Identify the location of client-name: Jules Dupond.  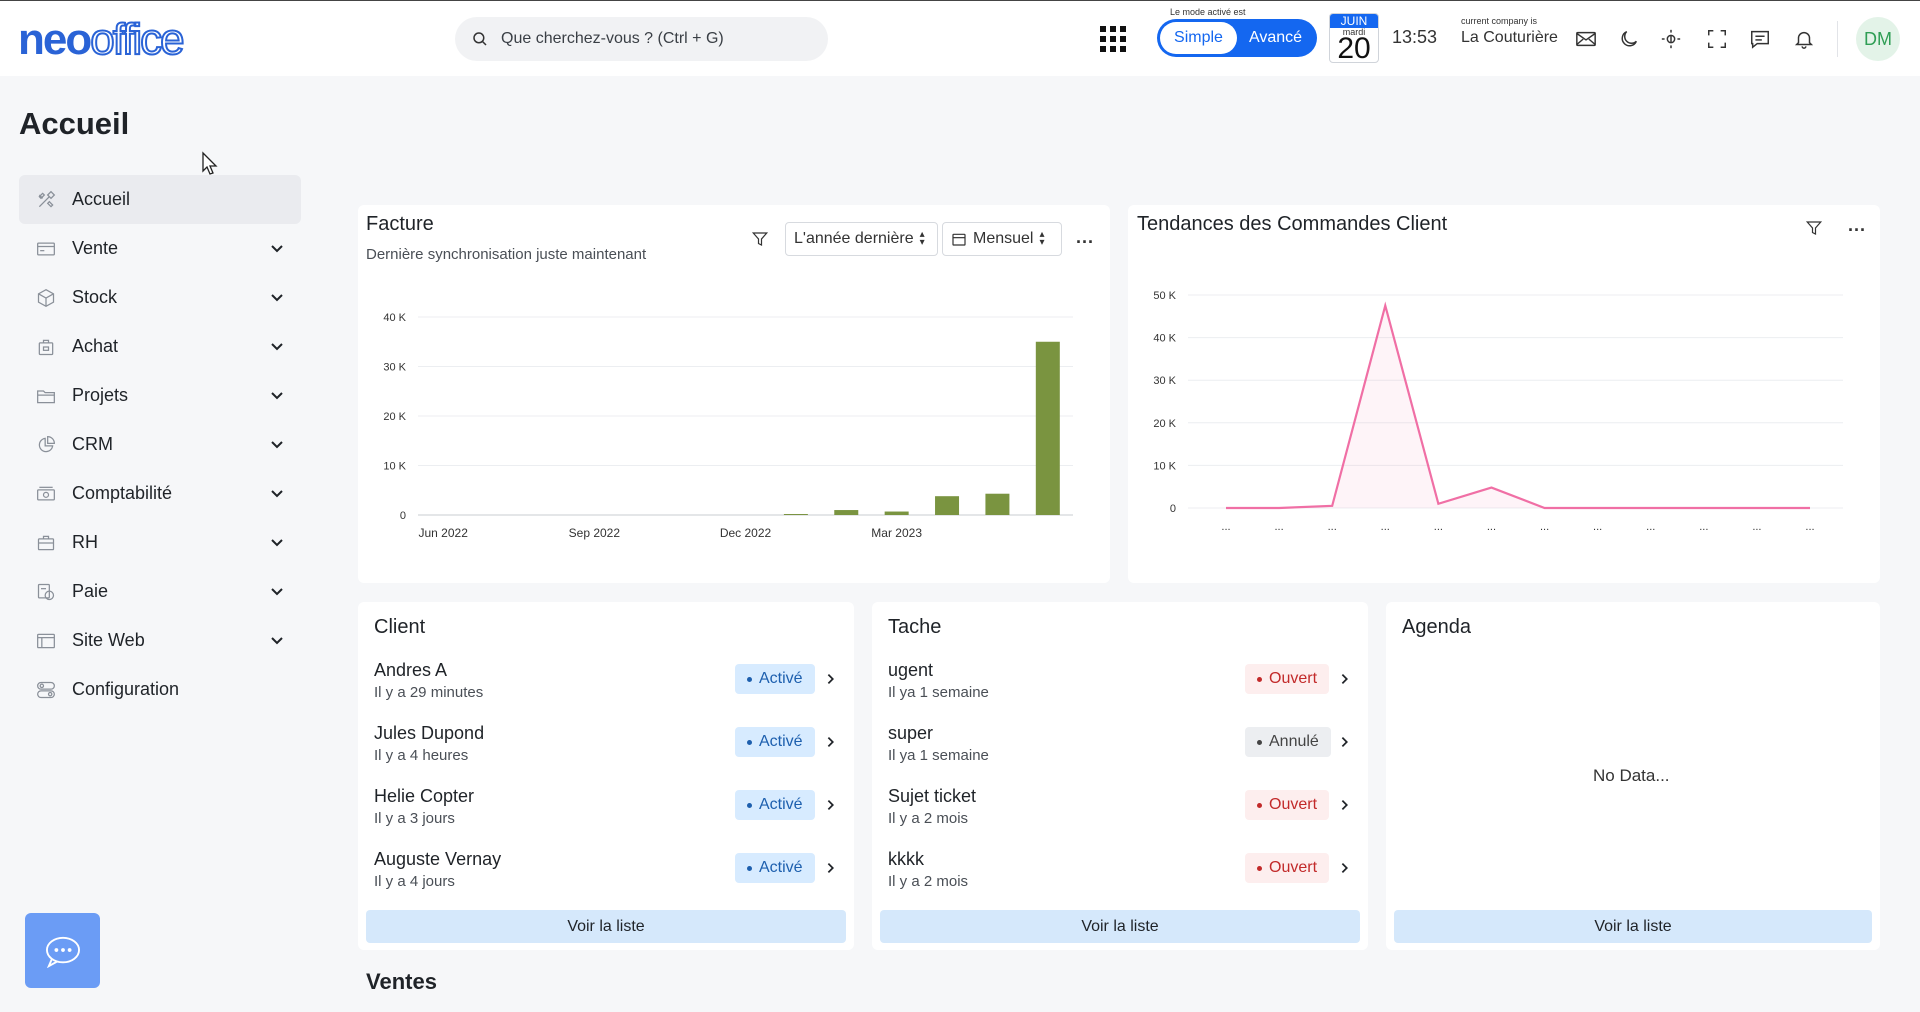
(429, 733).